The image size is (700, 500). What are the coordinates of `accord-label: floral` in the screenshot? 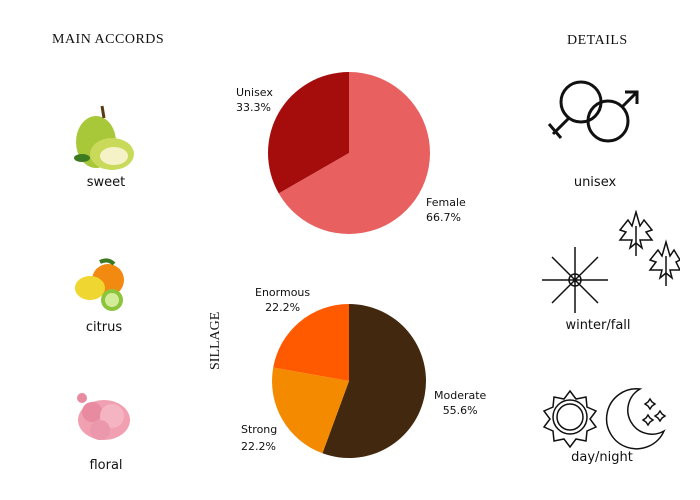 It's located at (106, 465).